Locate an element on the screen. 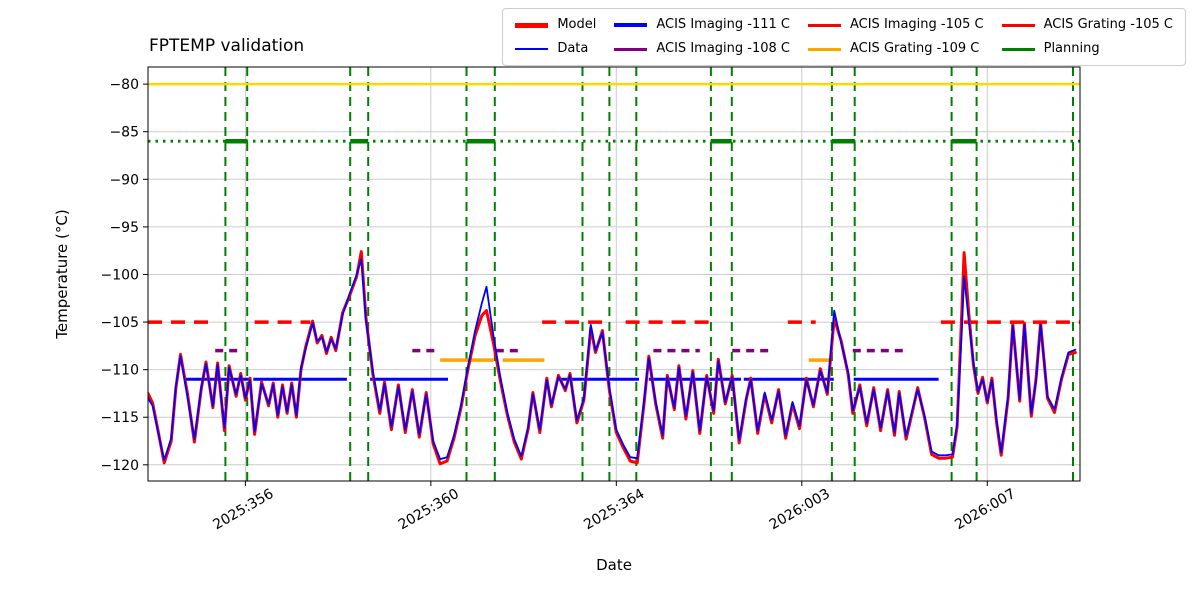 The height and width of the screenshot is (600, 1200). x-tick-label: 2026:003 is located at coordinates (800, 509).